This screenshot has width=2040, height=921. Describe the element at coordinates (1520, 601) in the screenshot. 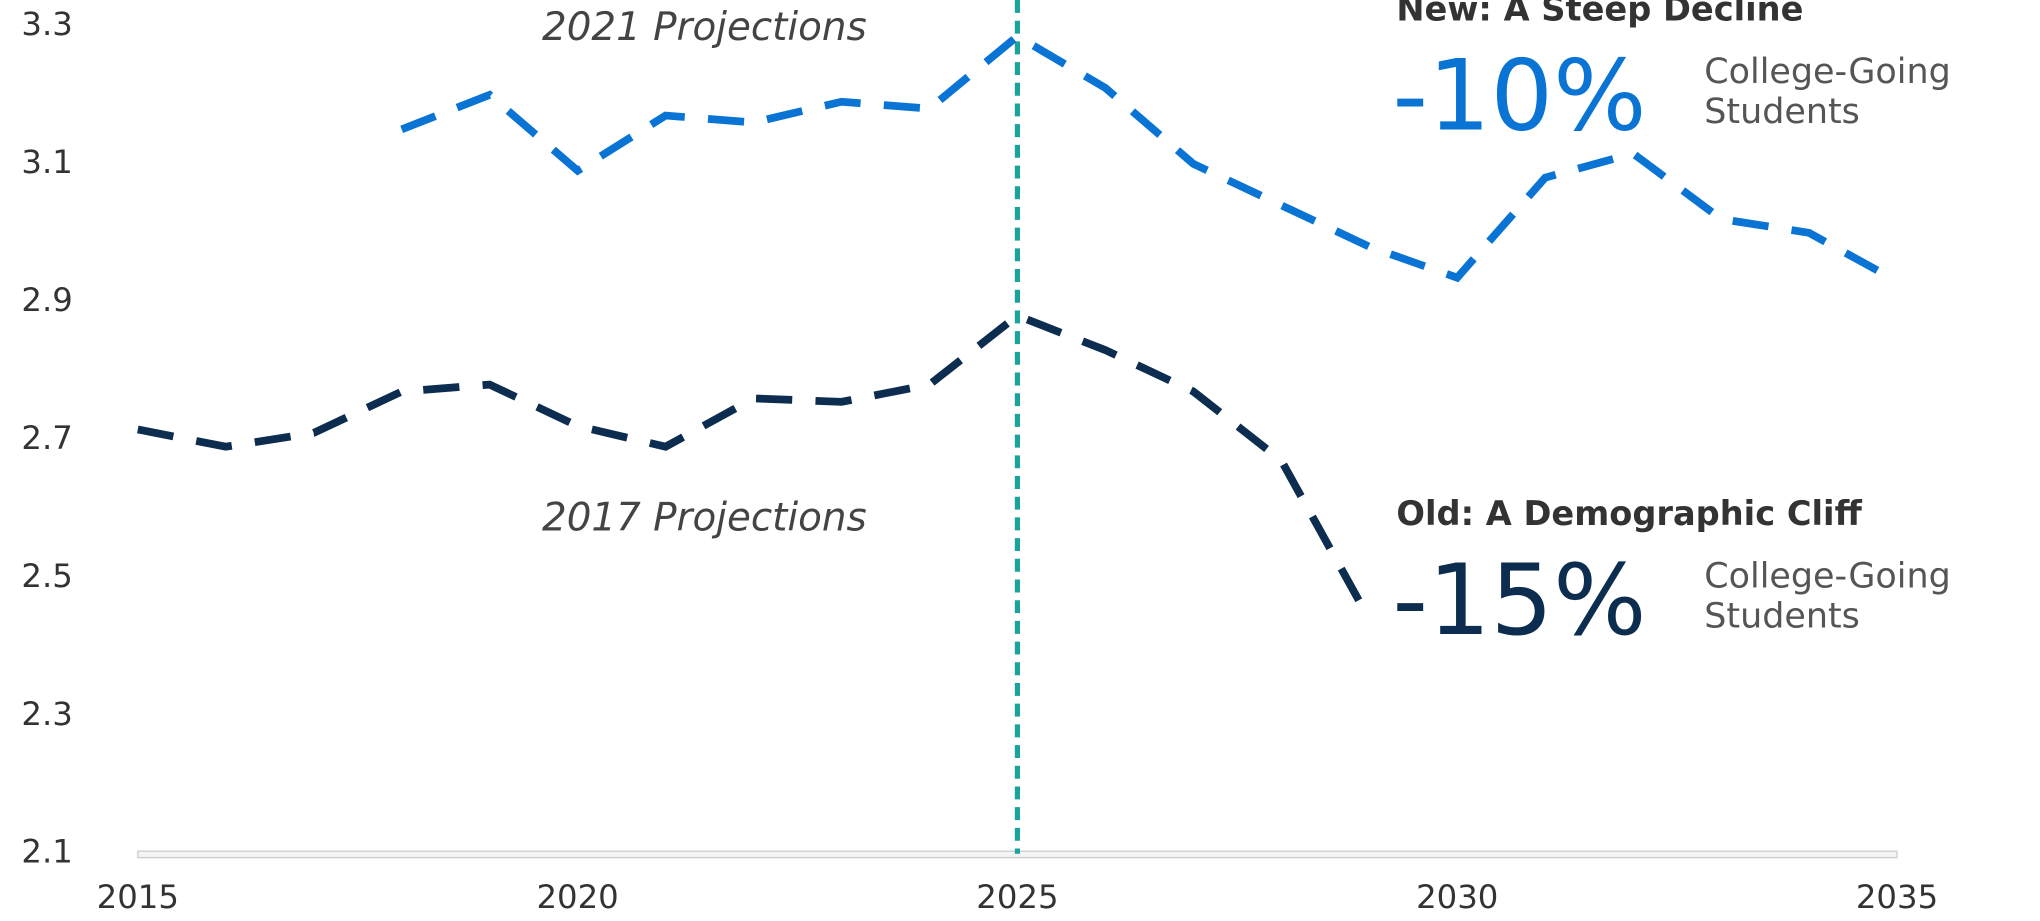

I see `callout-figure: -15%` at that location.